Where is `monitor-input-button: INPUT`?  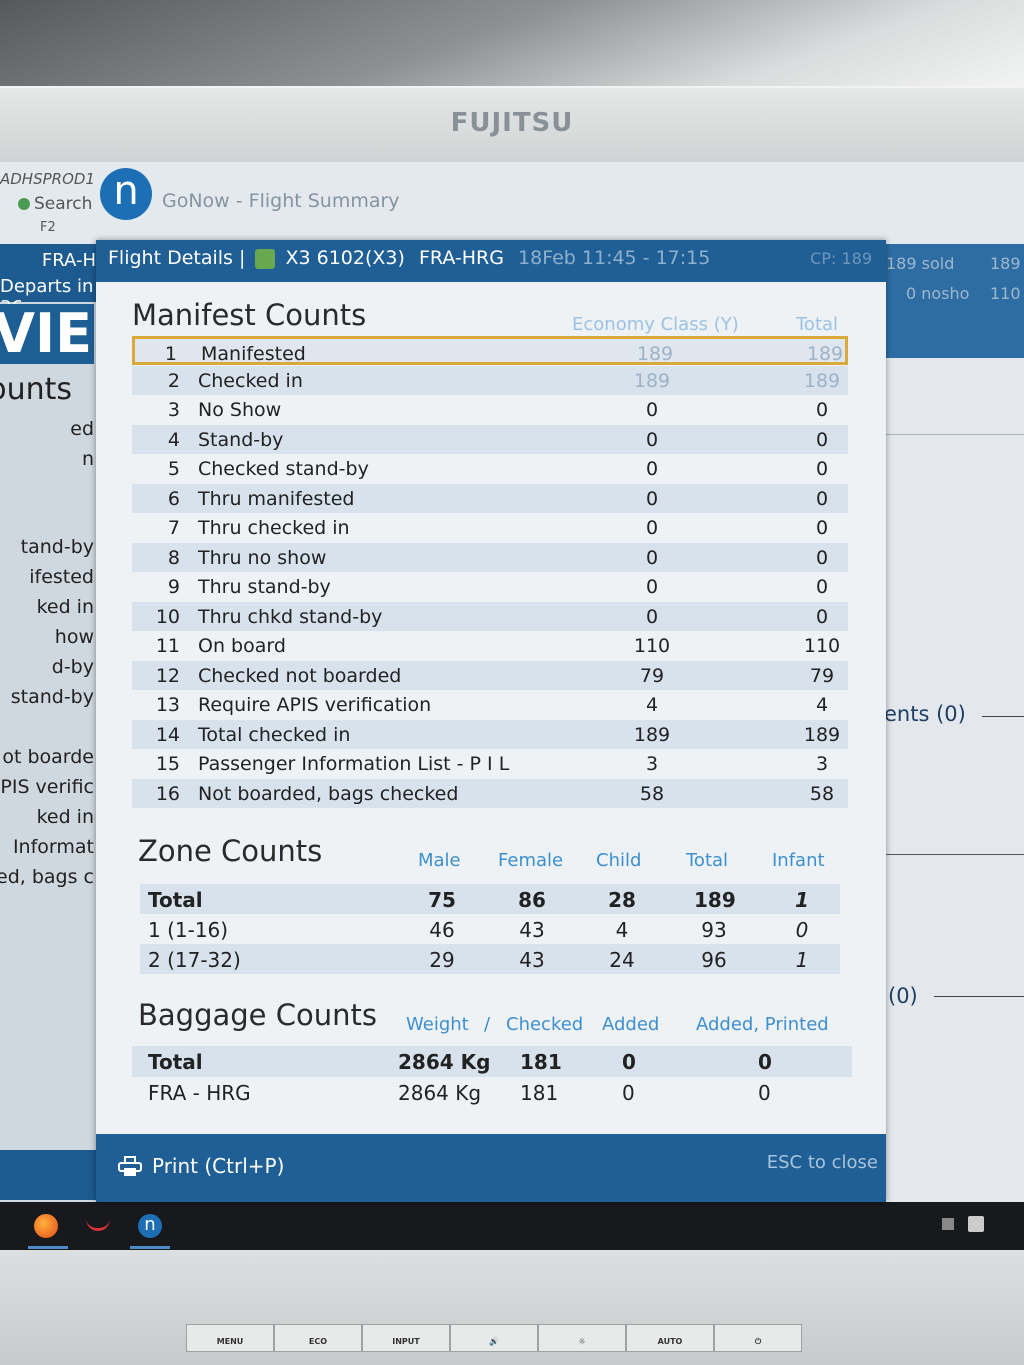
monitor-input-button: INPUT is located at coordinates (406, 1338).